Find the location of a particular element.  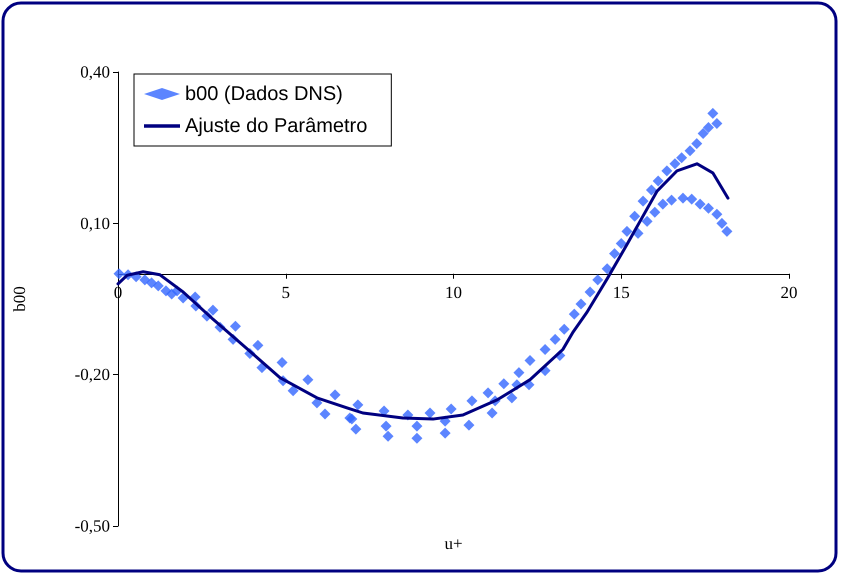

x-tick-label: 20 is located at coordinates (789, 292).